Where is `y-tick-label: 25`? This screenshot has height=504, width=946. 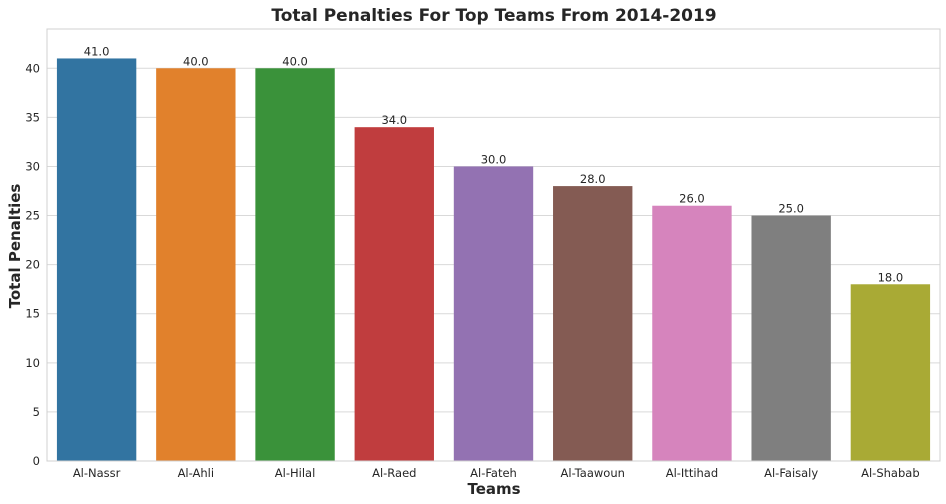
y-tick-label: 25 is located at coordinates (32, 216).